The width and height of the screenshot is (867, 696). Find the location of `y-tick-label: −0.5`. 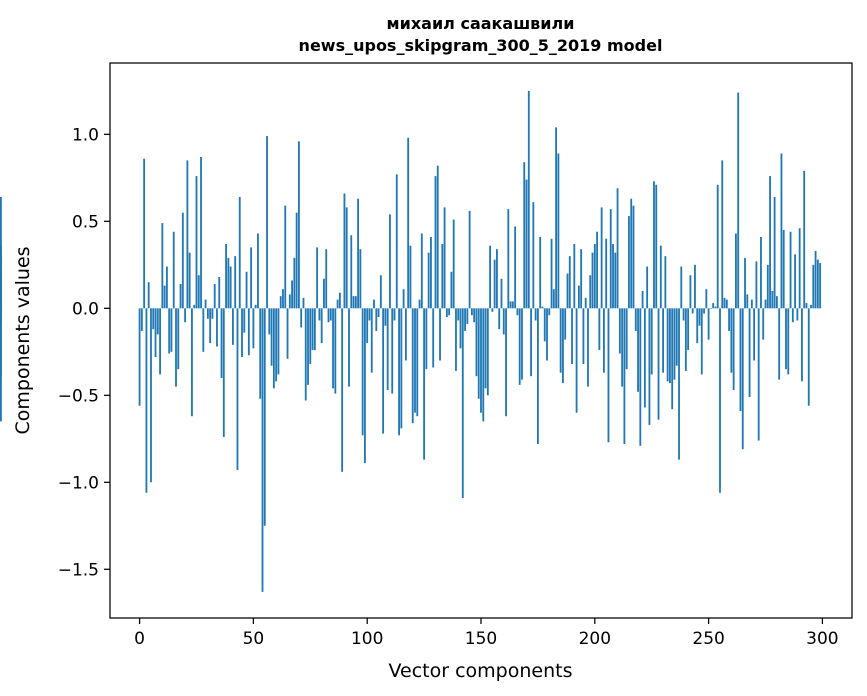

y-tick-label: −0.5 is located at coordinates (78, 396).